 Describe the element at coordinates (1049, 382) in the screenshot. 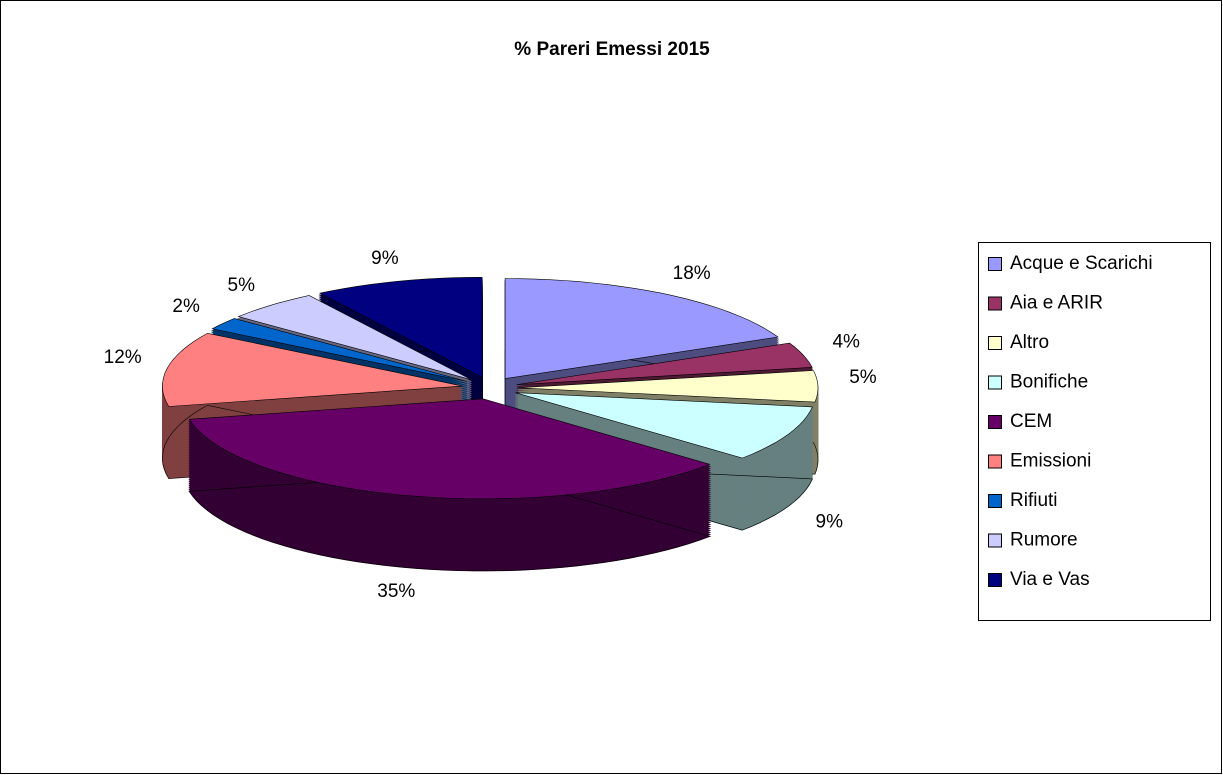

I see `legend-label: Bonifiche` at that location.